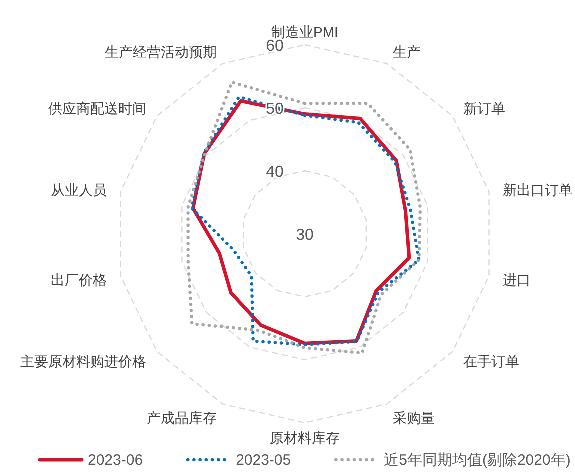  What do you see at coordinates (116, 460) in the screenshot?
I see `legend-label: 2023-06` at bounding box center [116, 460].